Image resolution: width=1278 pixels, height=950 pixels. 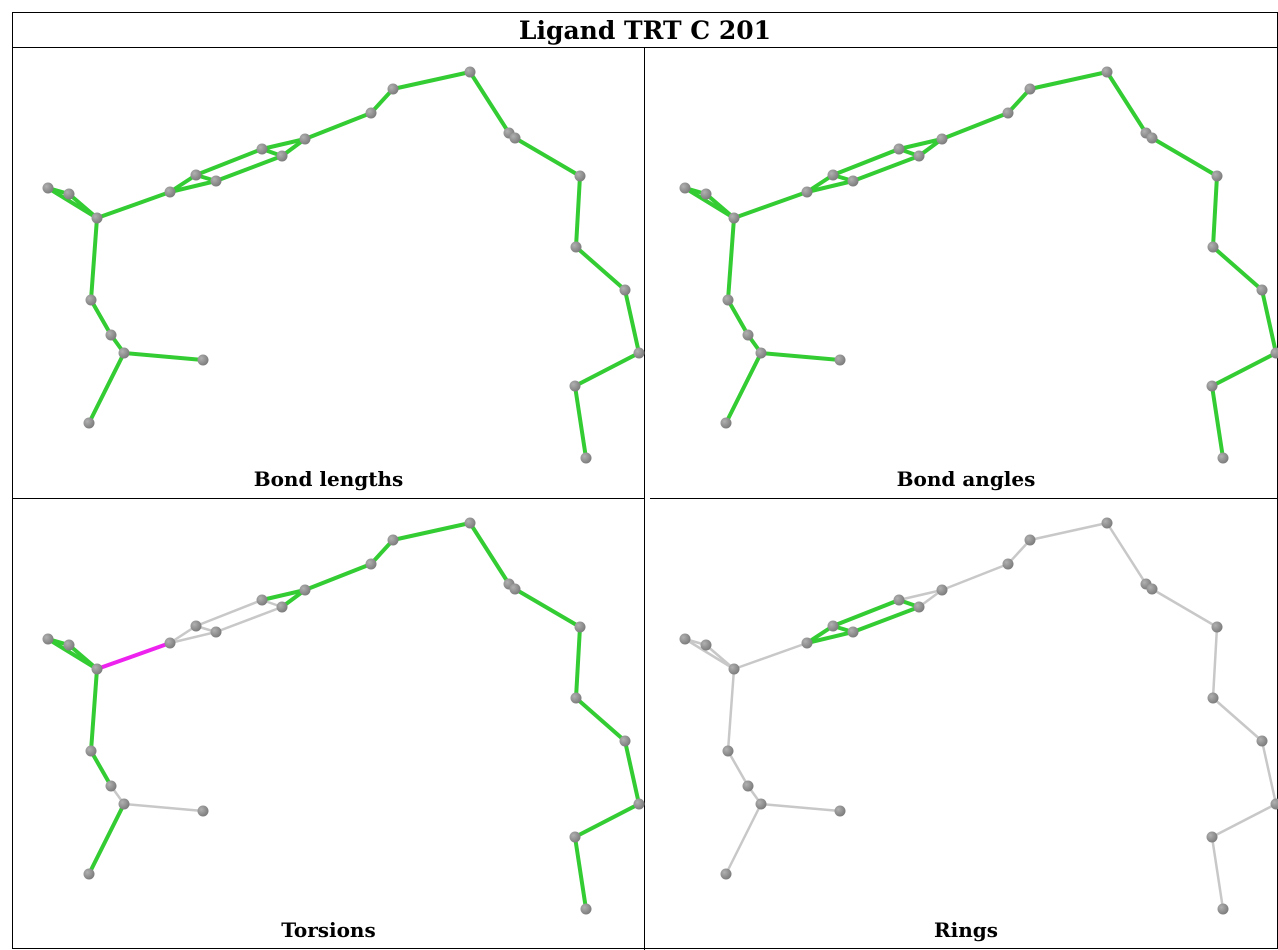 I want to click on panel-caption-rings: Rings, so click(x=964, y=930).